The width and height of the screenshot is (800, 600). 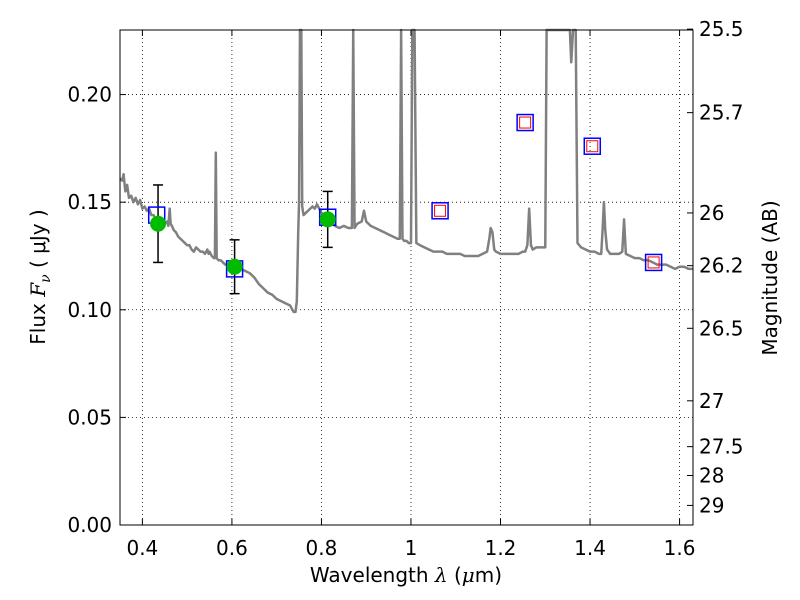 What do you see at coordinates (89, 417) in the screenshot?
I see `y-tick-label: 0.05` at bounding box center [89, 417].